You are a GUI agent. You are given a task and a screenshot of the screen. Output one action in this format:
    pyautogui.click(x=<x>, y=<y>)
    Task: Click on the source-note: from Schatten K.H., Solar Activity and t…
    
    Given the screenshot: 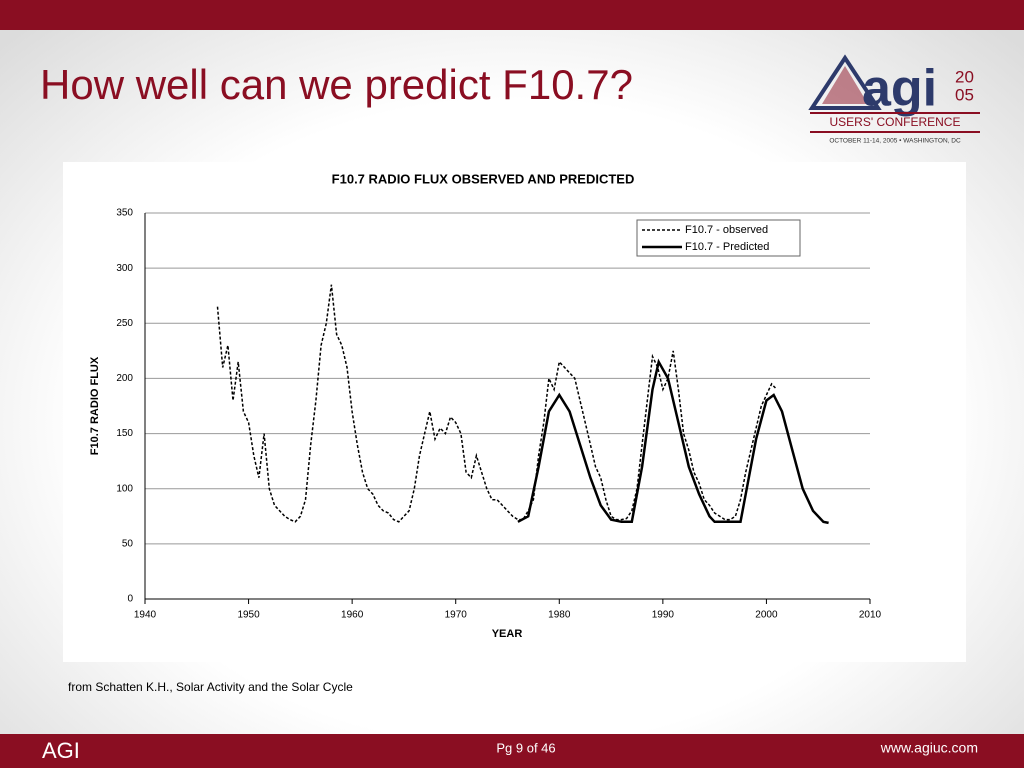 What is the action you would take?
    pyautogui.click(x=210, y=687)
    